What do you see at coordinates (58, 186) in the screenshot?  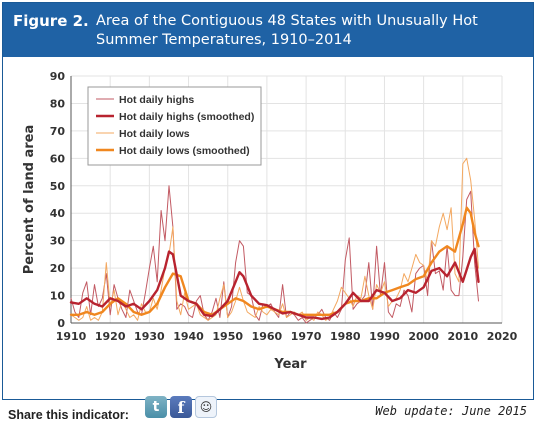 I see `y-tick-label: 50` at bounding box center [58, 186].